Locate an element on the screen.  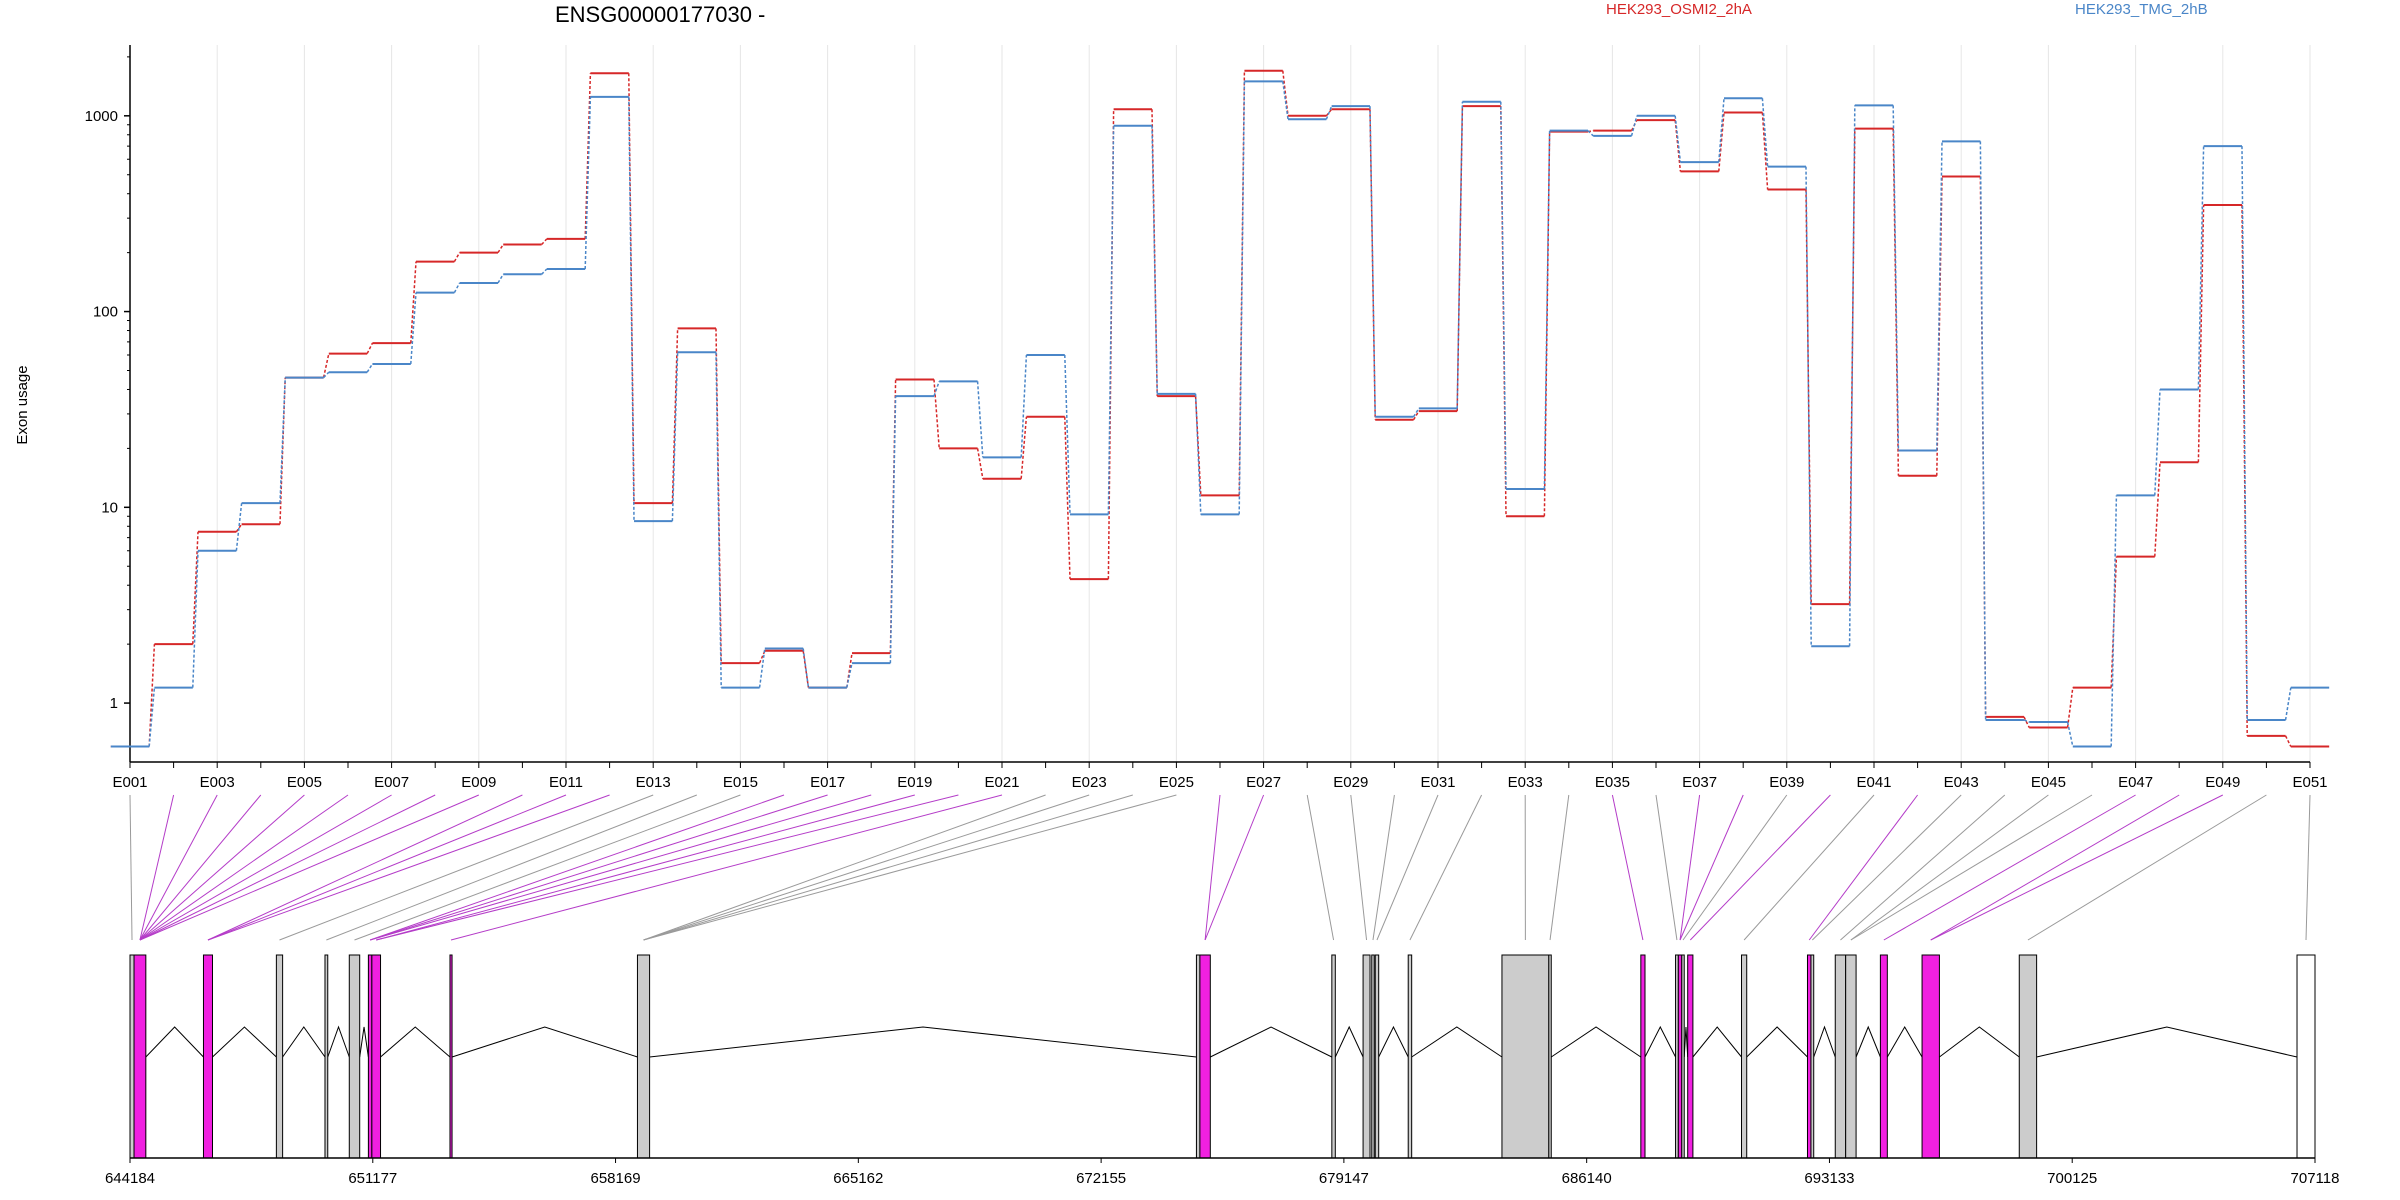
exon-white is located at coordinates (2306, 1056).